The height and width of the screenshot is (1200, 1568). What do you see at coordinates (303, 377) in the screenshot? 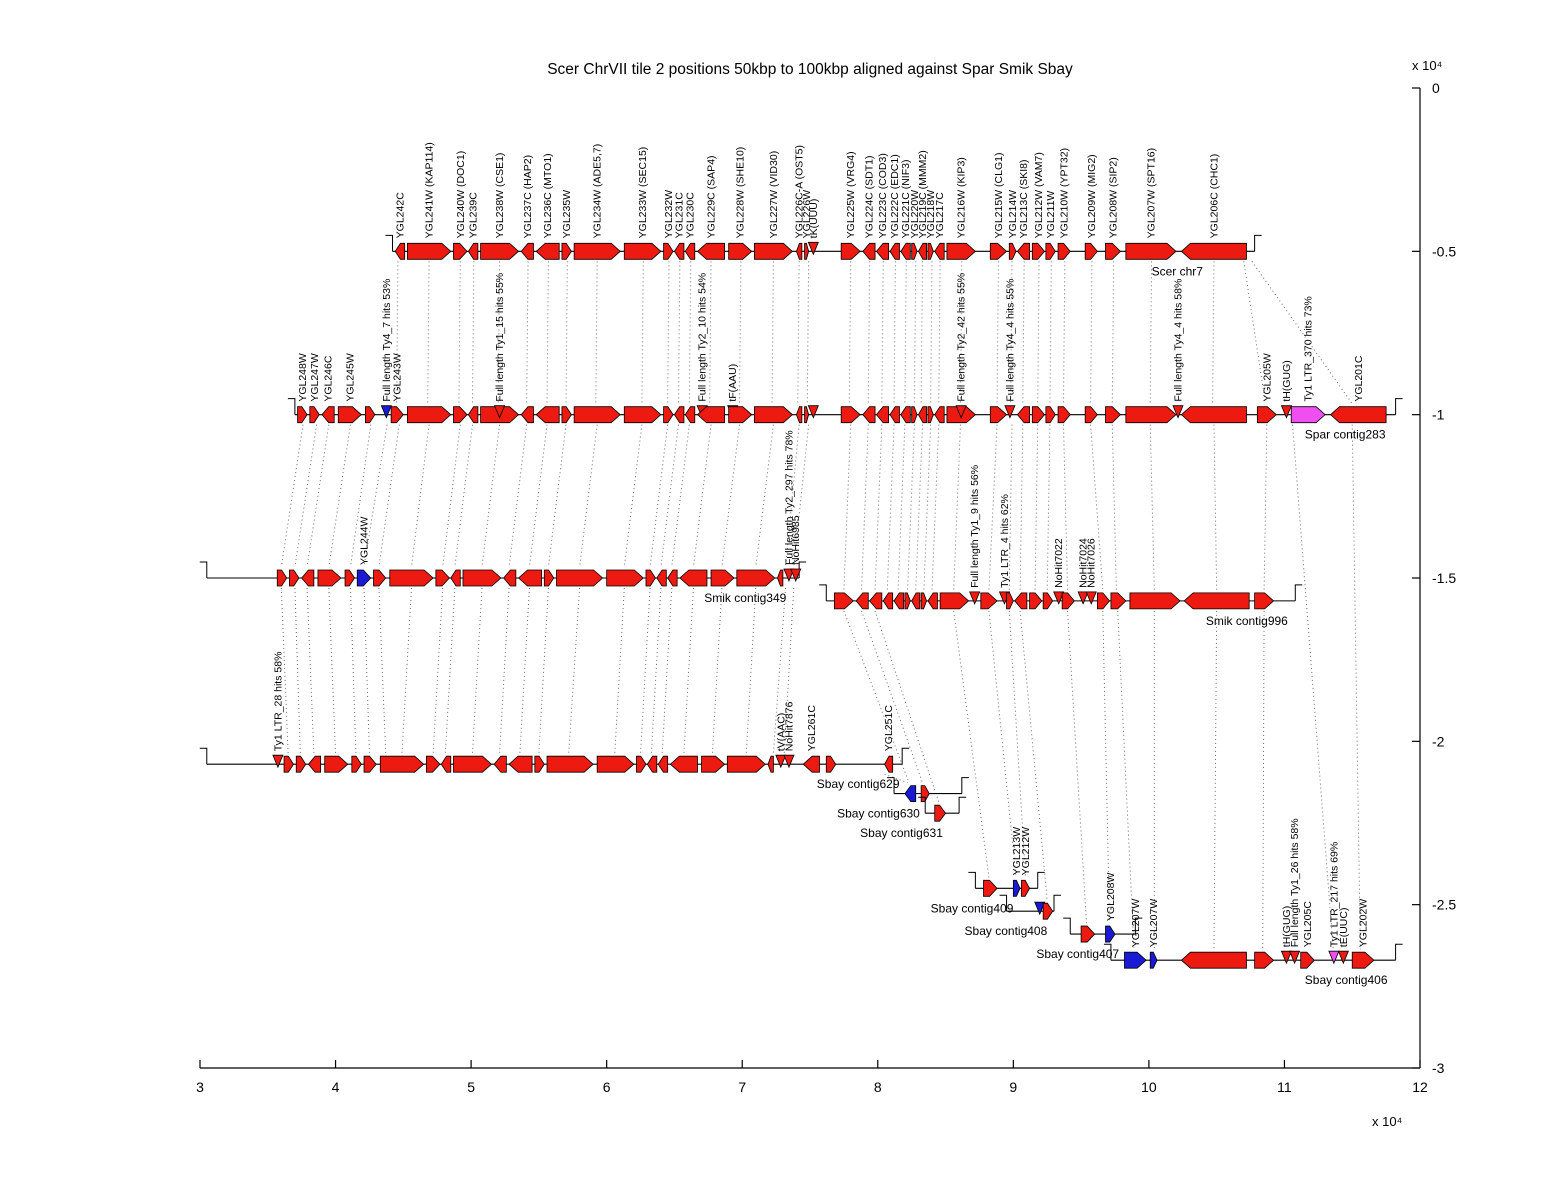
I see `feature-label: YGL248W` at bounding box center [303, 377].